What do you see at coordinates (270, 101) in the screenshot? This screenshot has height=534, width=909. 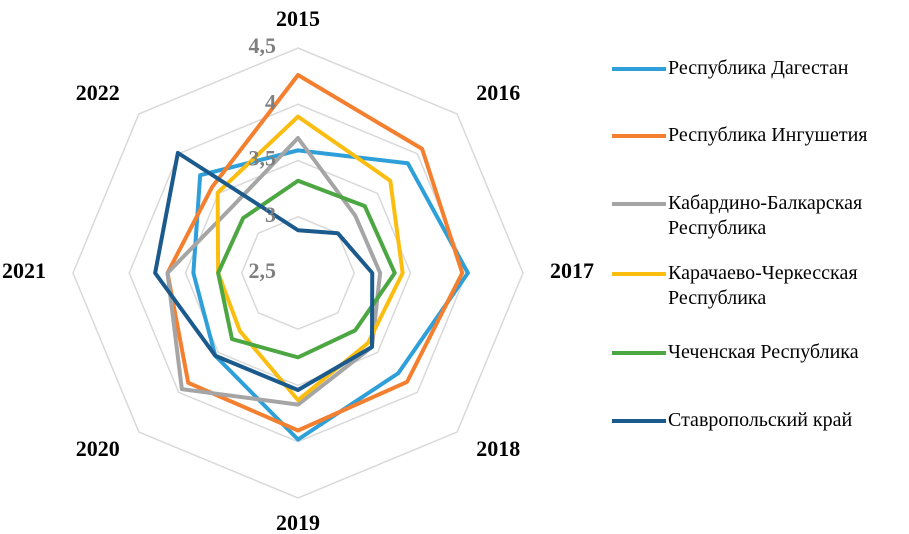 I see `r-tick-label: 4` at bounding box center [270, 101].